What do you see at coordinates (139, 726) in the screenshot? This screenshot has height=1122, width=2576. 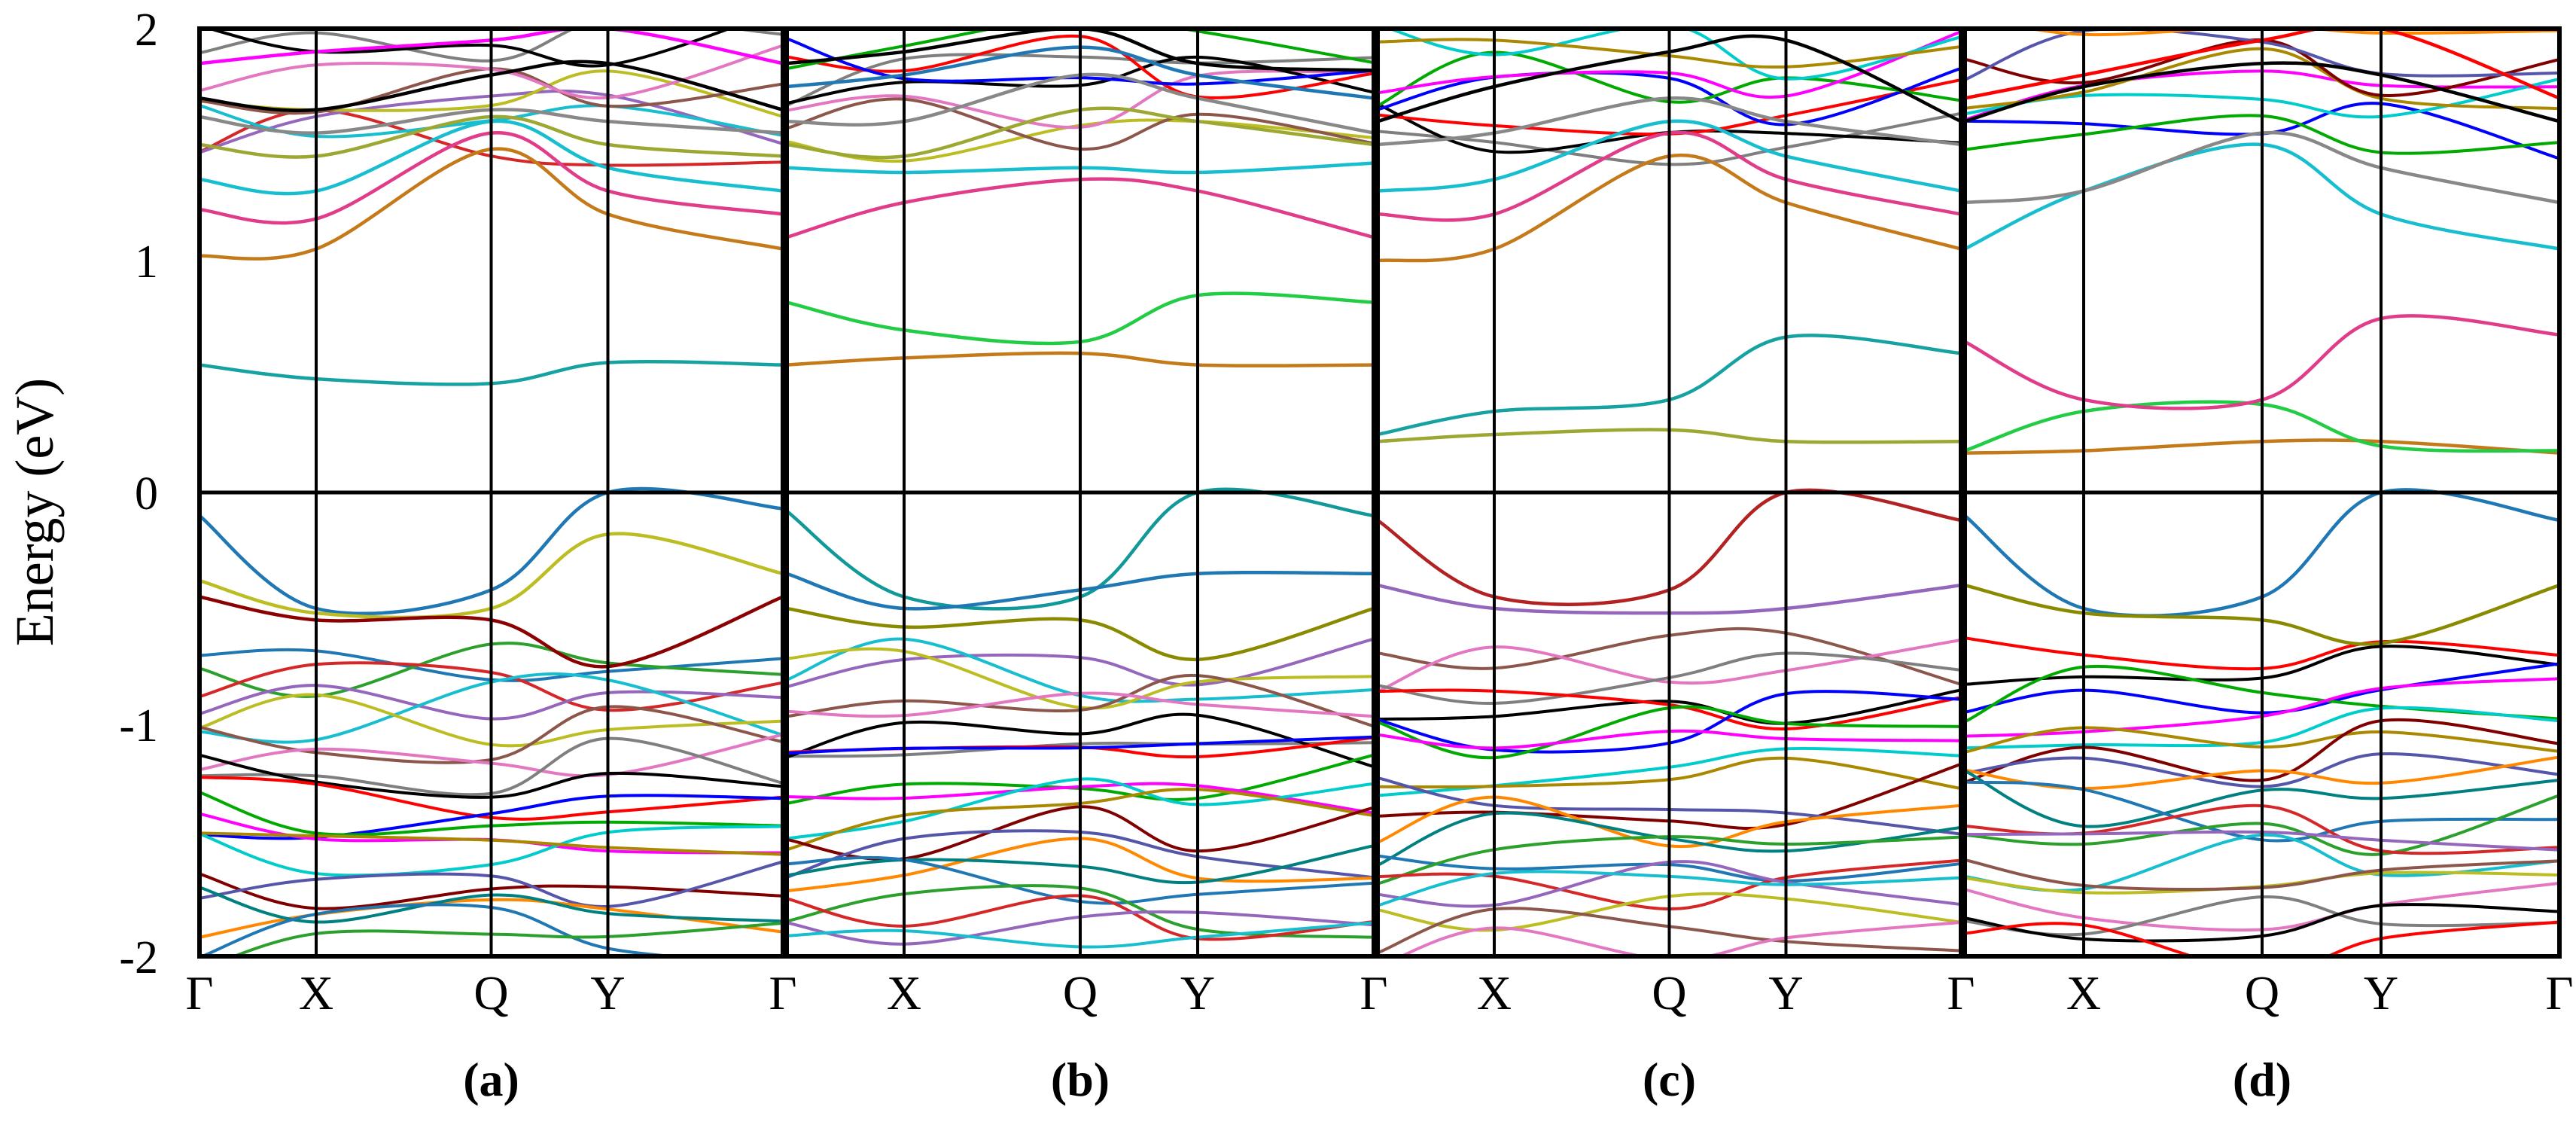 I see `y-tick-label: -1` at bounding box center [139, 726].